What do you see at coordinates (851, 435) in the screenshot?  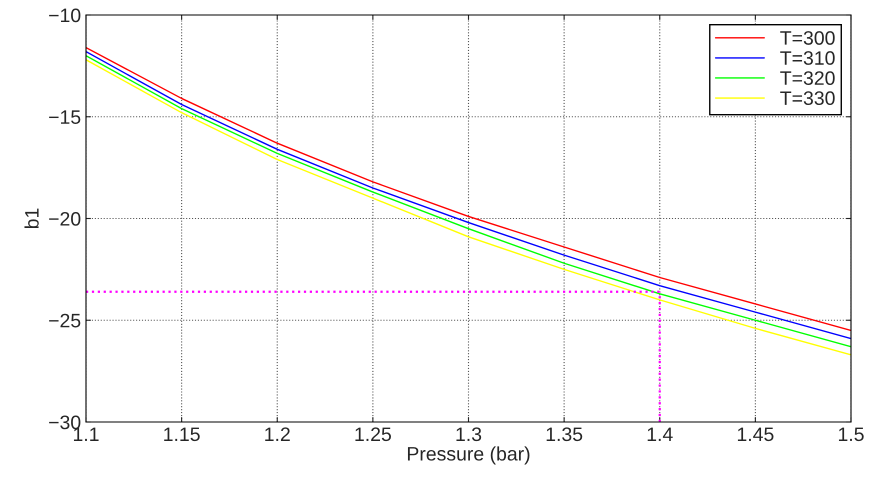 I see `x-tick-label: 1.5` at bounding box center [851, 435].